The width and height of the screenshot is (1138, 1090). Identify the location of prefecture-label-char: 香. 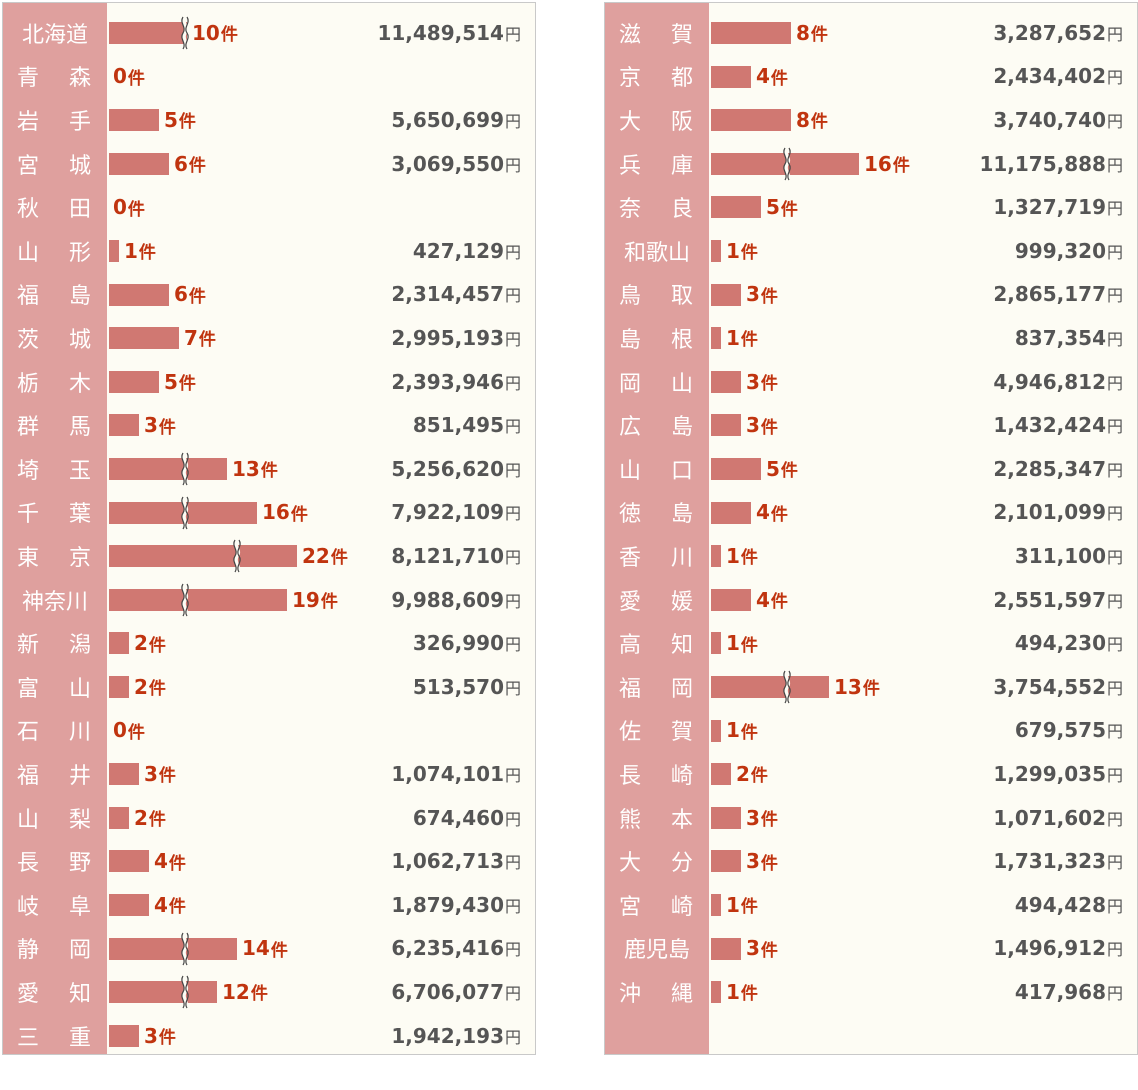
(630, 558).